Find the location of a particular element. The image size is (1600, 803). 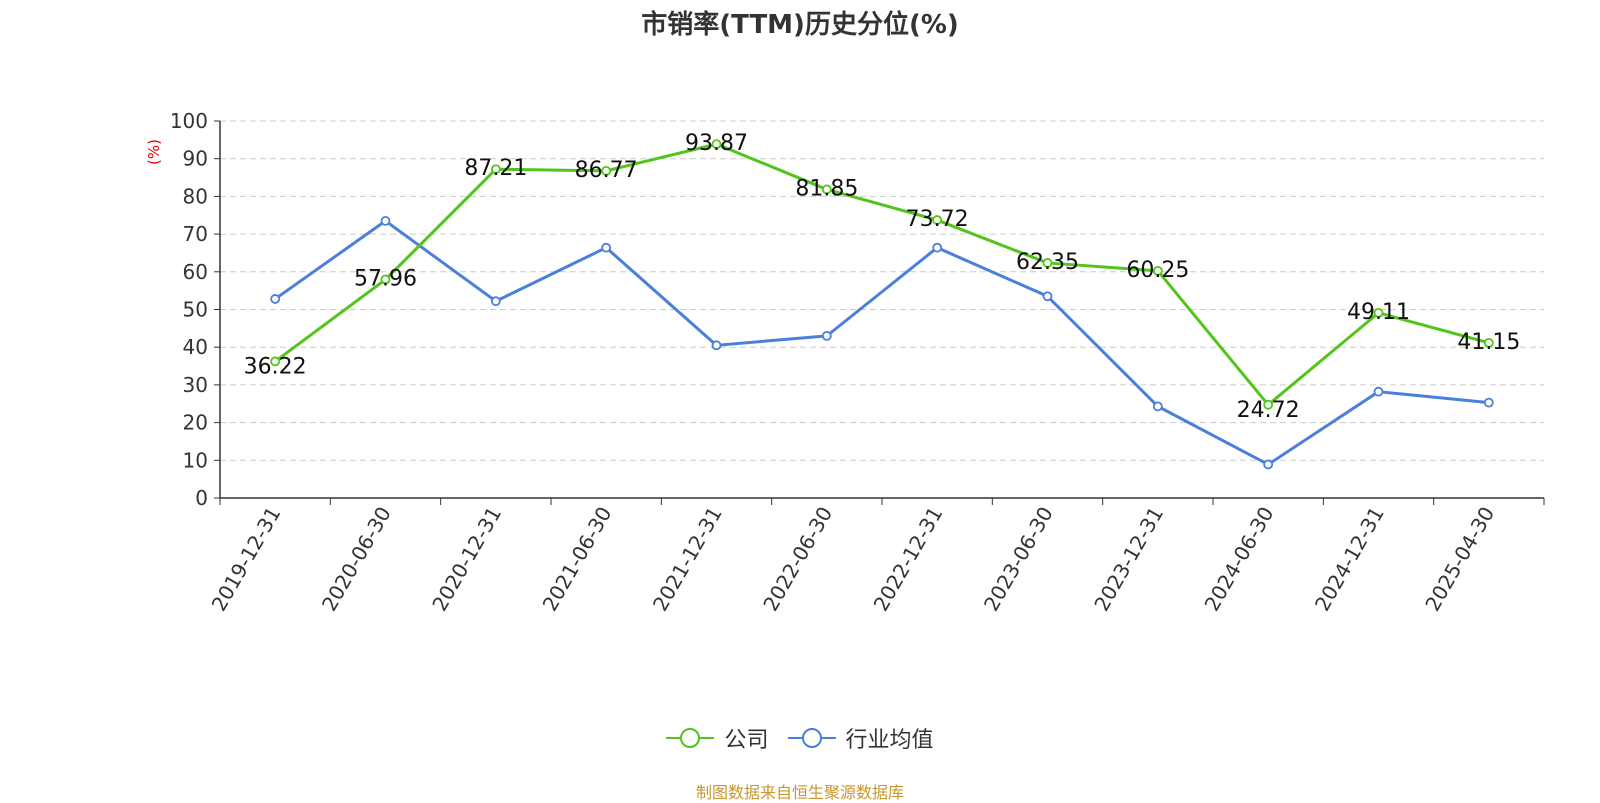

y-tick-label: 100 is located at coordinates (189, 121).